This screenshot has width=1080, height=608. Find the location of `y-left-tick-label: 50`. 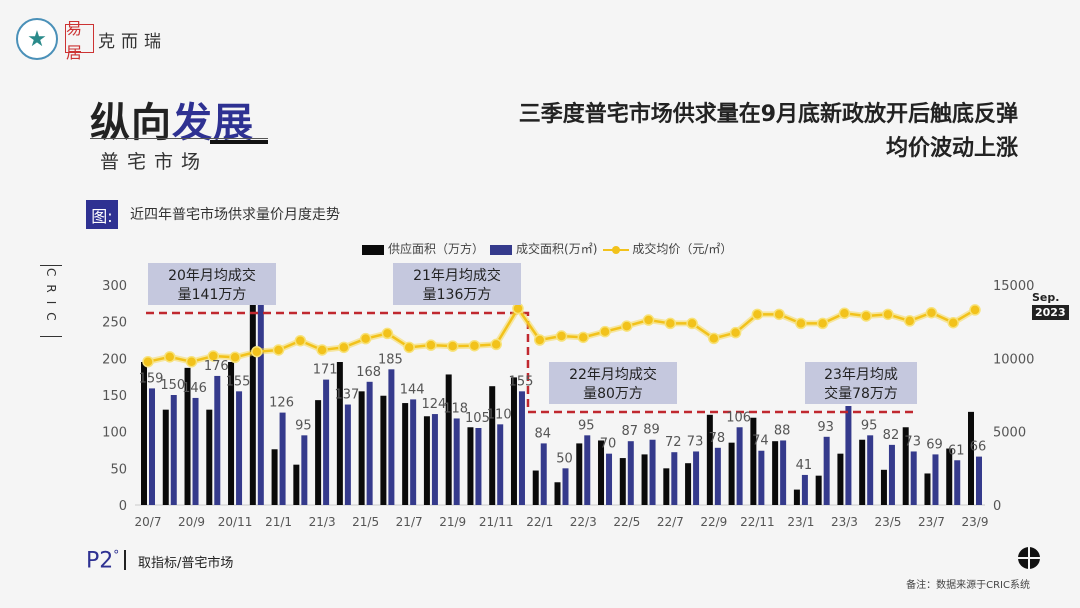

y-left-tick-label: 50 is located at coordinates (118, 469).